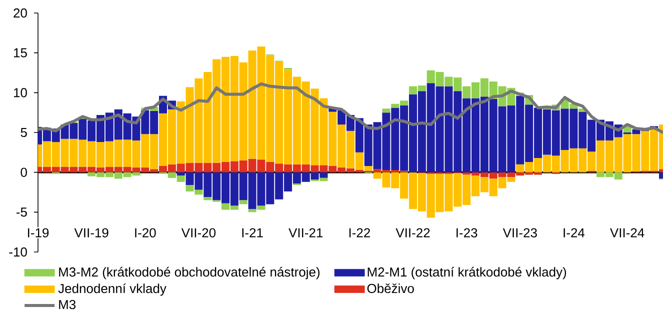 The height and width of the screenshot is (325, 672). Describe the element at coordinates (21, 212) in the screenshot. I see `y-tick-label: -5` at that location.